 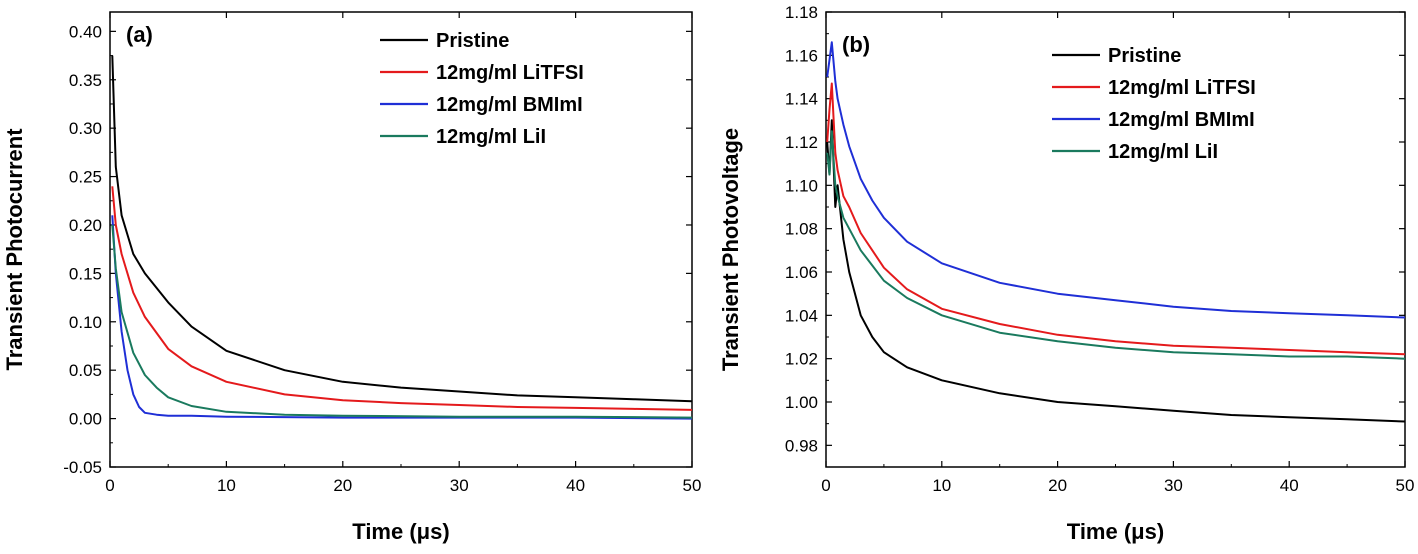 I want to click on y-tick-label: 0.00, so click(x=85, y=419).